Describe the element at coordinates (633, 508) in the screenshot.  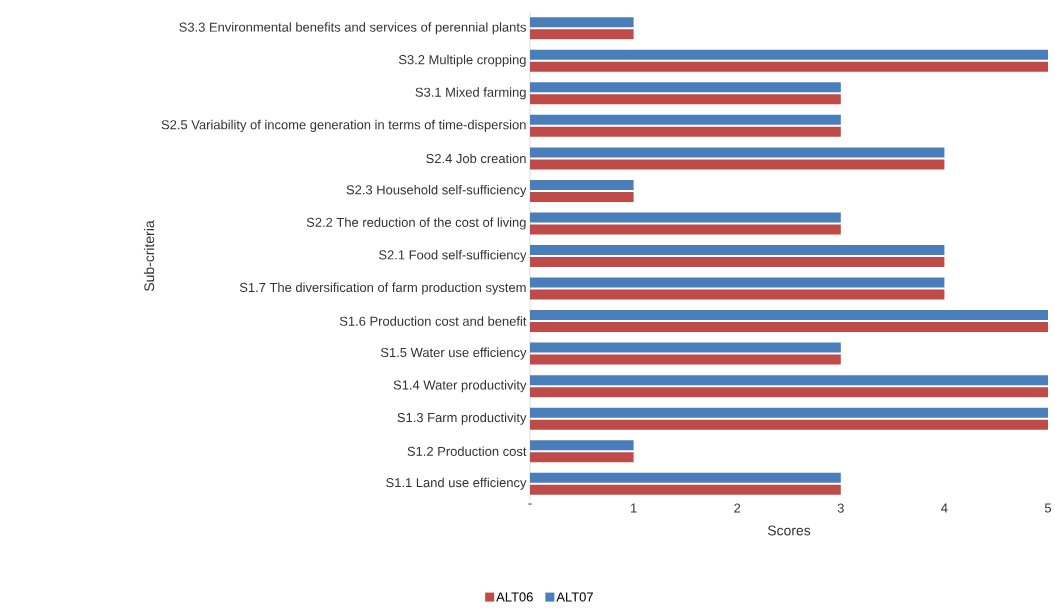
I see `x-tick-label: 1` at that location.